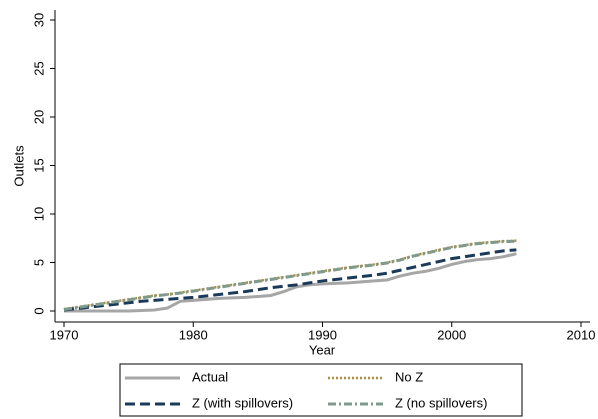  Describe the element at coordinates (451, 334) in the screenshot. I see `x-tick-label: 2000` at that location.